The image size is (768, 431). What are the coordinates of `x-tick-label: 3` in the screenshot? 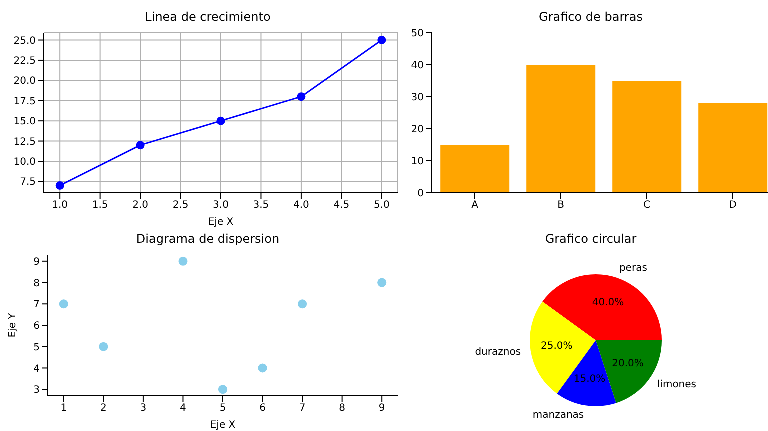 It's located at (143, 408).